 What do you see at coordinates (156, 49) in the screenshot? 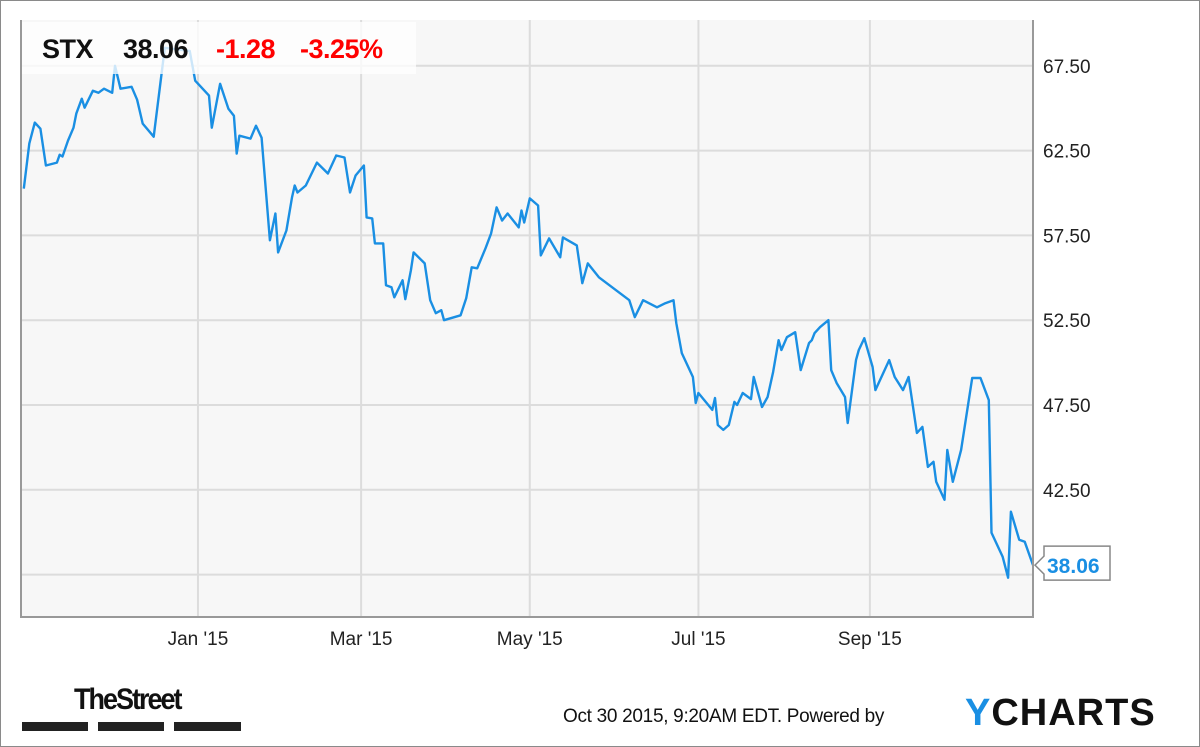
I see `quote-price: 38.06` at bounding box center [156, 49].